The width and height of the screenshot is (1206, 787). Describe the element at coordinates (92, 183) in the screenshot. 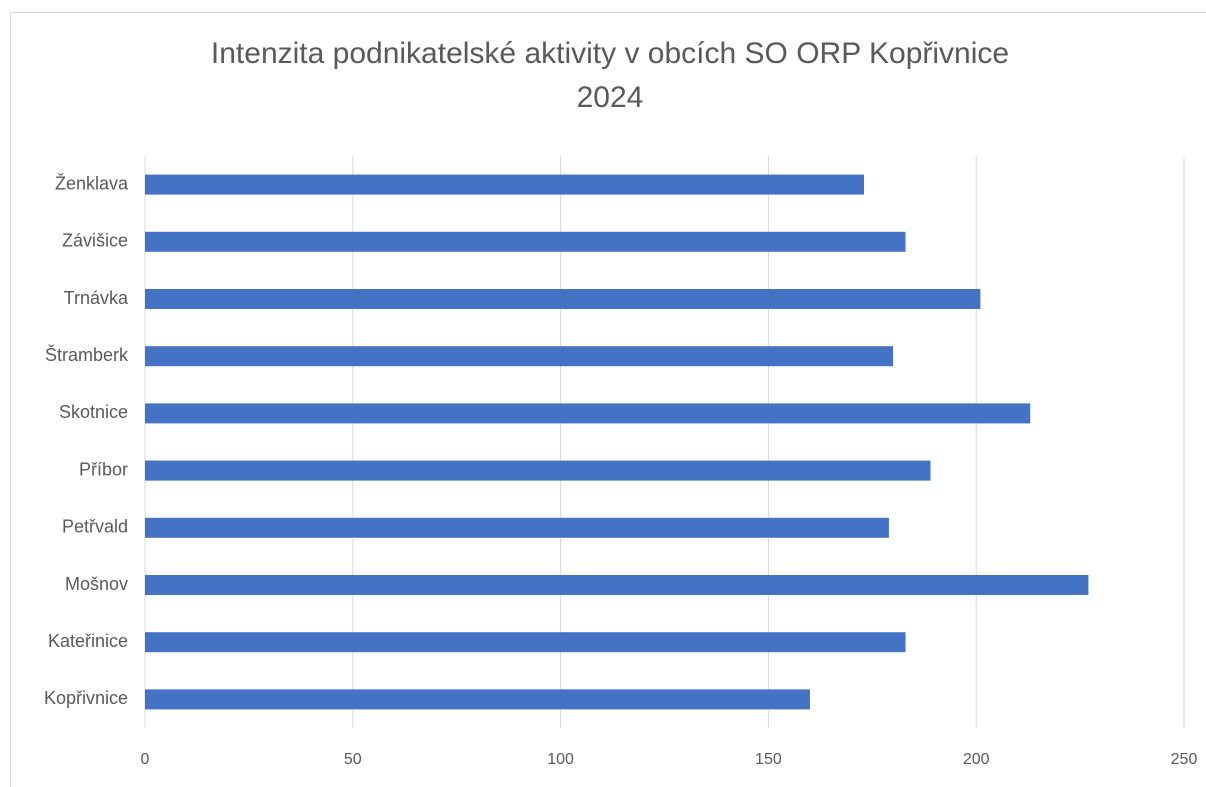

I see `y-tick-label: Ženklava` at that location.